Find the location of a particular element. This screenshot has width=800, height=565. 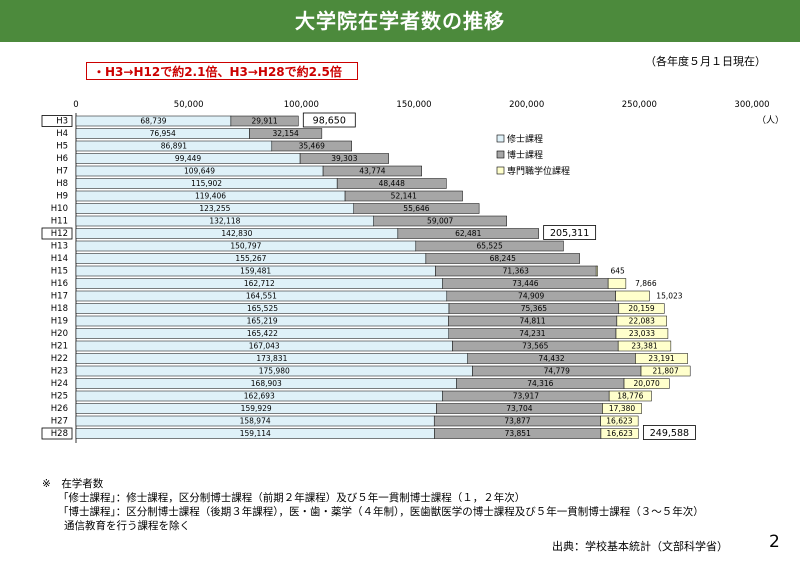

category-label: H21 is located at coordinates (59, 347).